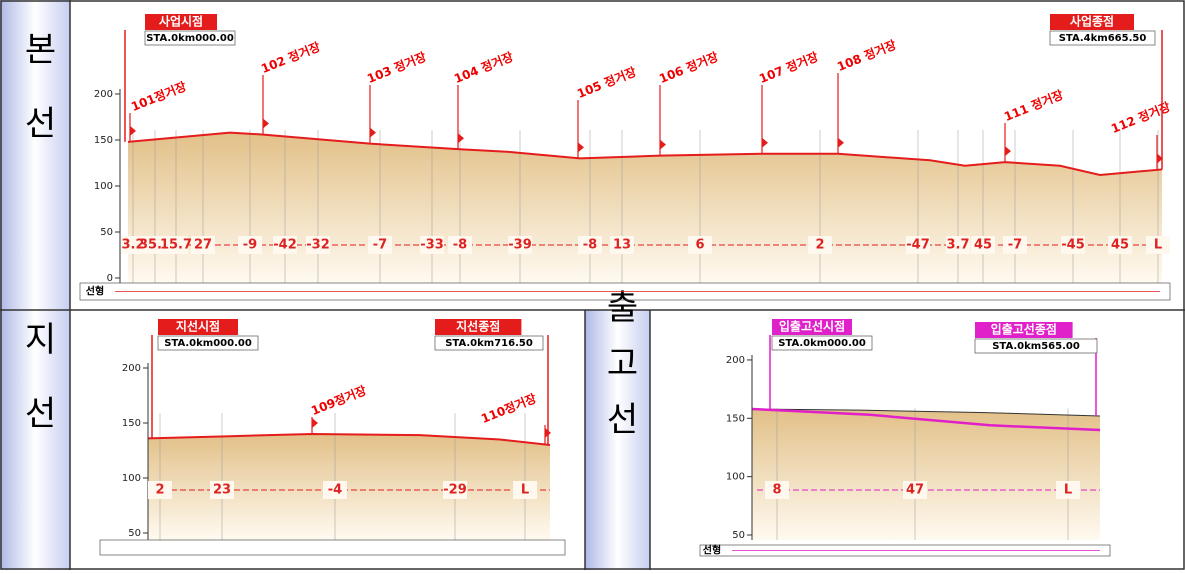 The image size is (1185, 574). I want to click on gradient-label: -33, so click(432, 245).